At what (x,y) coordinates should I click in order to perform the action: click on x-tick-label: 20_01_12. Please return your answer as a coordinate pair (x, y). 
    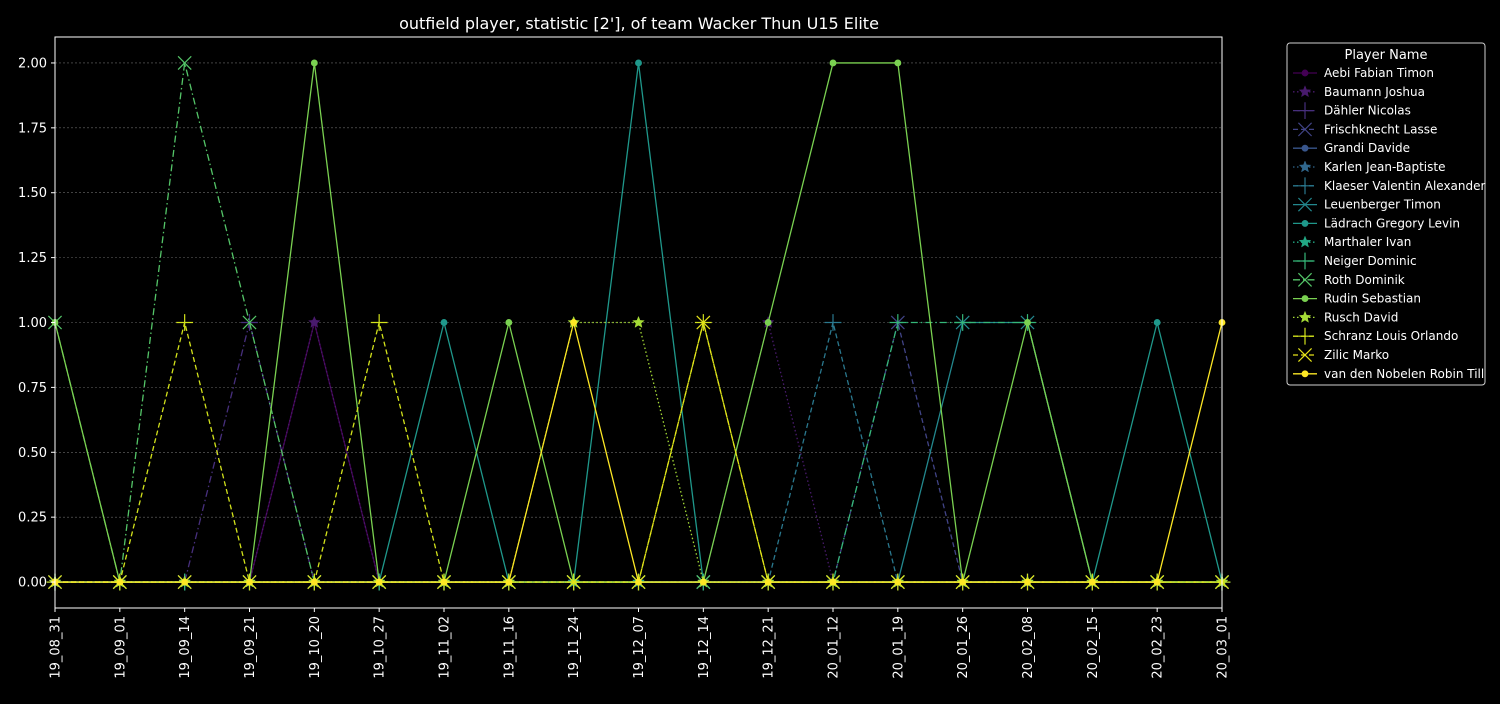
    Looking at the image, I should click on (834, 647).